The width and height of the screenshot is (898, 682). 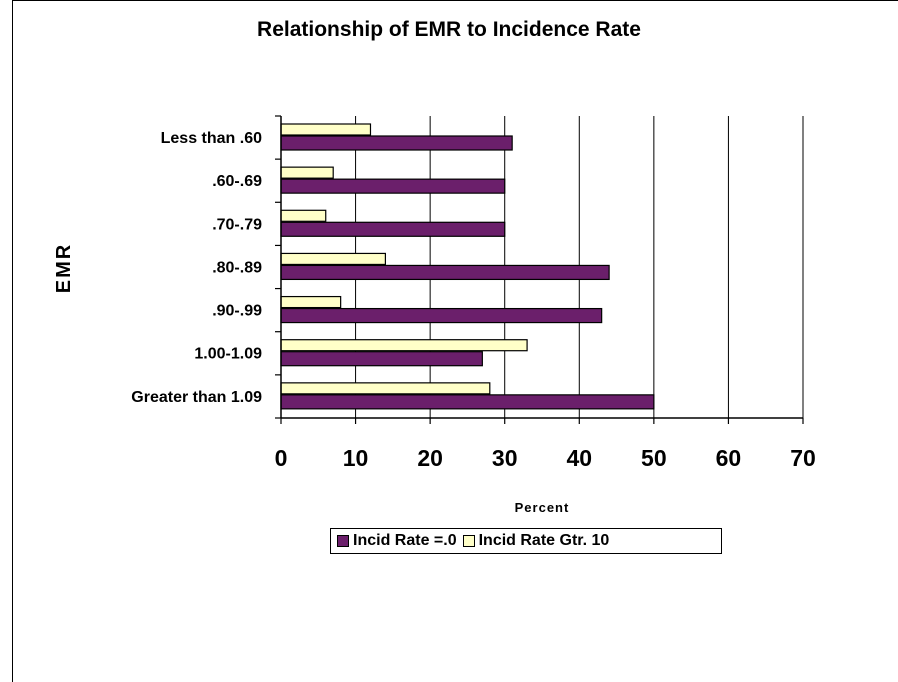 What do you see at coordinates (542, 507) in the screenshot?
I see `x-axis-label: Percent` at bounding box center [542, 507].